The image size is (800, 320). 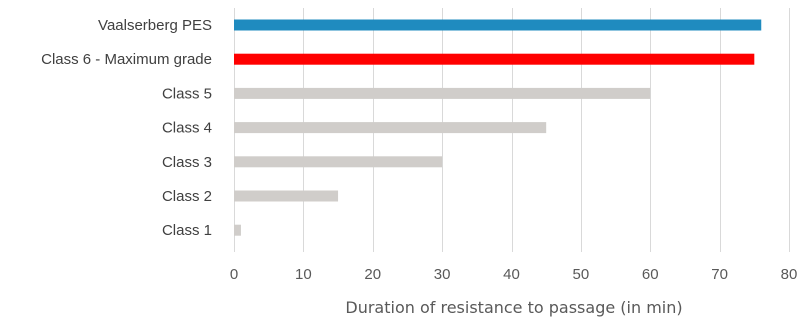 What do you see at coordinates (234, 274) in the screenshot?
I see `x-tick-label: 0` at bounding box center [234, 274].